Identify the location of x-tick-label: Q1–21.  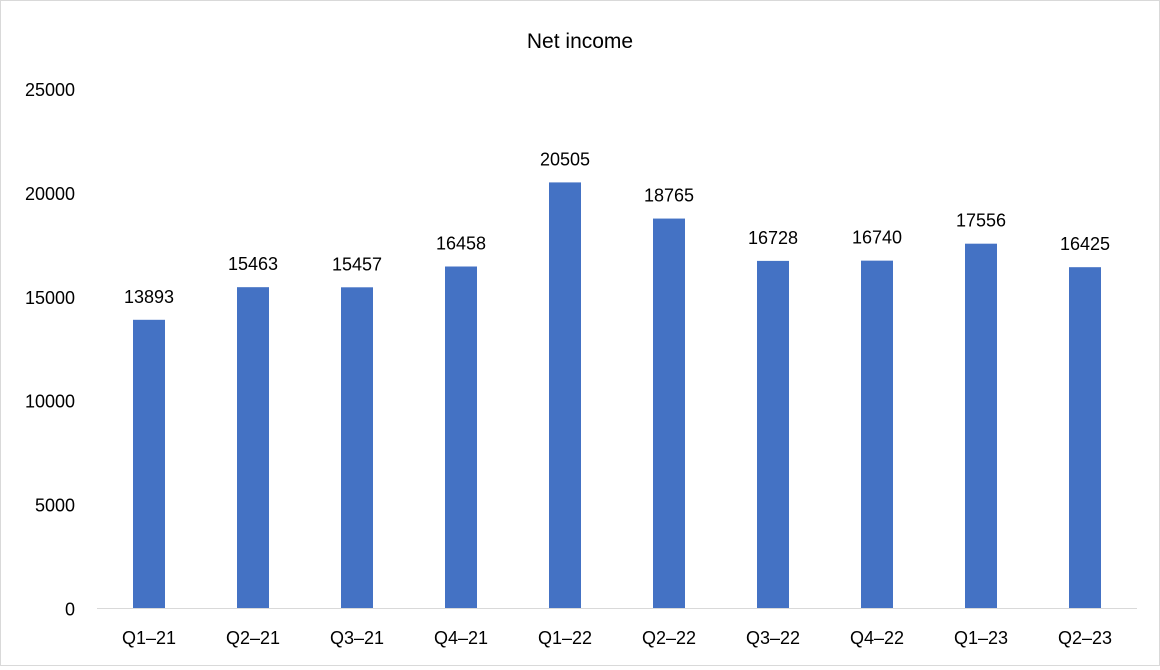
(149, 638).